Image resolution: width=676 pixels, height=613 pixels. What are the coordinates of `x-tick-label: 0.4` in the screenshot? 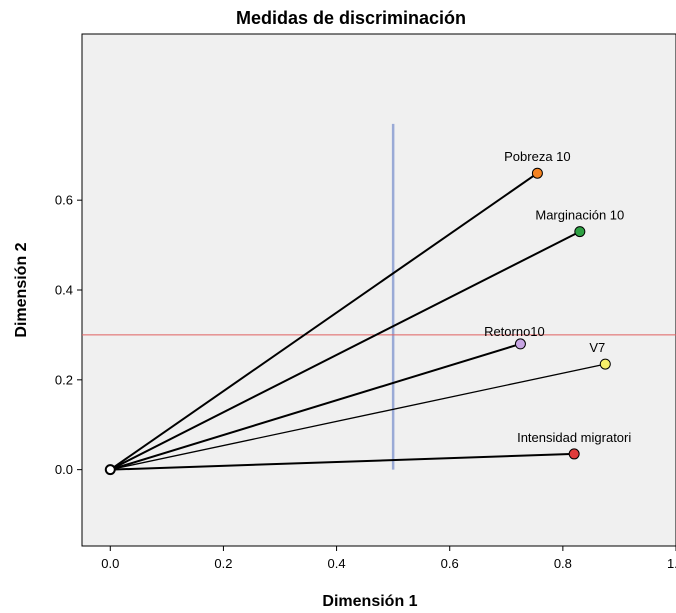 It's located at (337, 563).